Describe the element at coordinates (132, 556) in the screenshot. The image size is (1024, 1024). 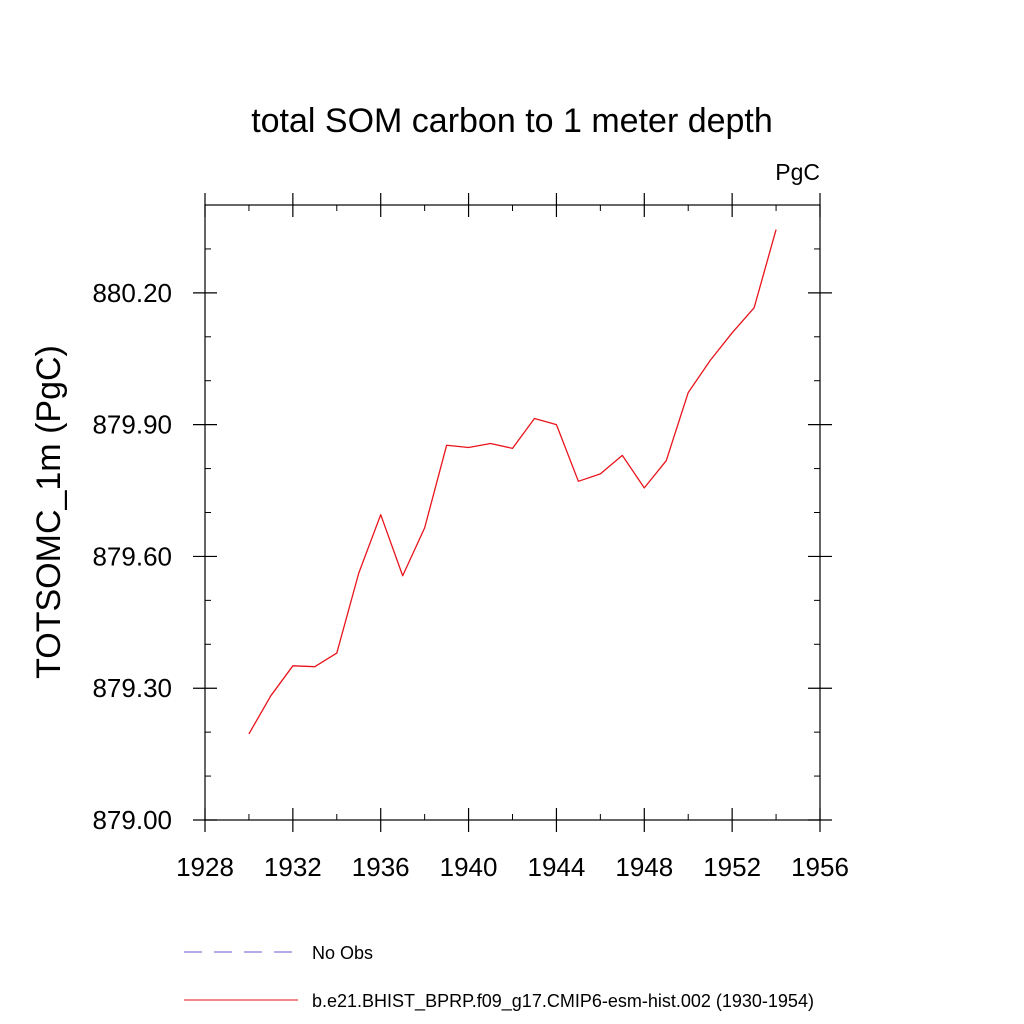
I see `y-tick-label: 879.60` at that location.